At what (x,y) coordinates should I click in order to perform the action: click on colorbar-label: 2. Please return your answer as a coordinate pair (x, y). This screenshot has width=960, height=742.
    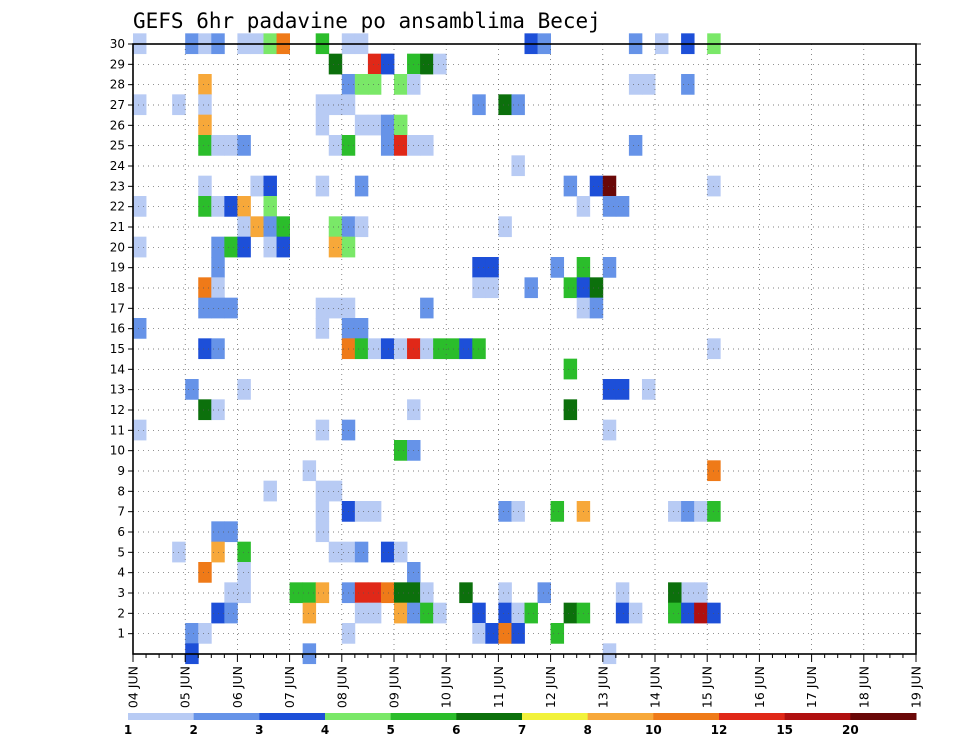
    Looking at the image, I should click on (193, 730).